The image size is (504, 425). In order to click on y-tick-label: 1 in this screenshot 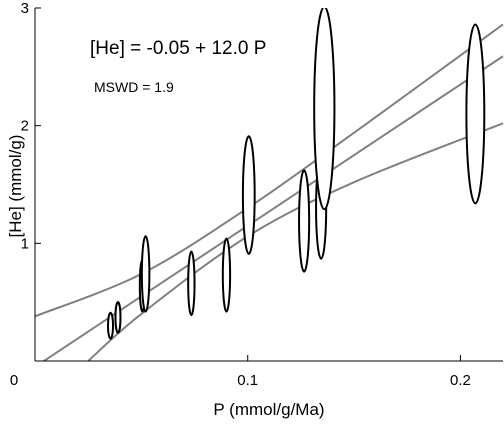, I will do `click(25, 243)`.